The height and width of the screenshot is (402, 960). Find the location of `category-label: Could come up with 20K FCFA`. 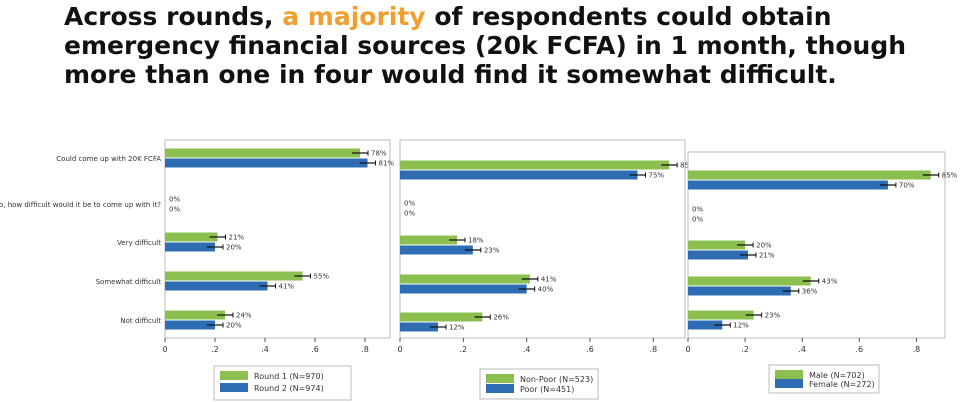

category-label: Could come up with 20K FCFA is located at coordinates (108, 159).